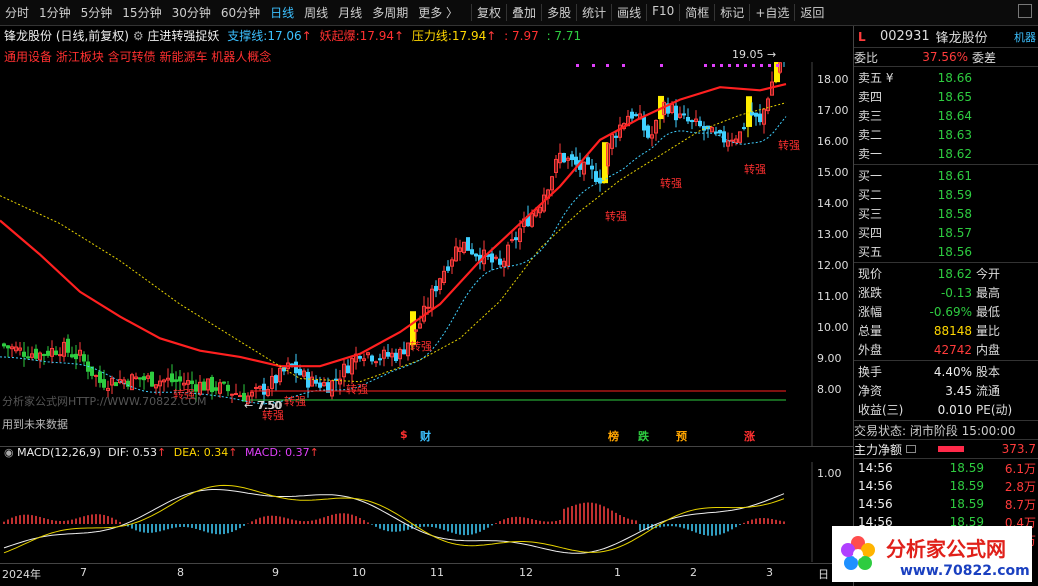 The width and height of the screenshot is (1038, 586). I want to click on ask-row: 卖五 ¥18.66, so click(915, 78).